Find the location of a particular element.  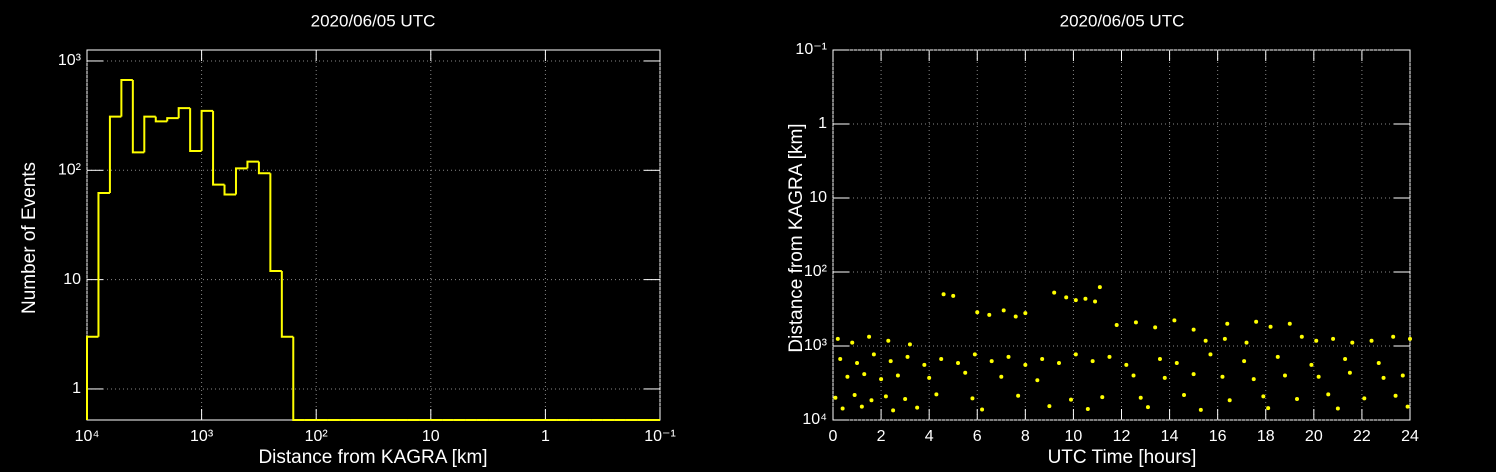

x-tick-label: 18 is located at coordinates (1266, 436).